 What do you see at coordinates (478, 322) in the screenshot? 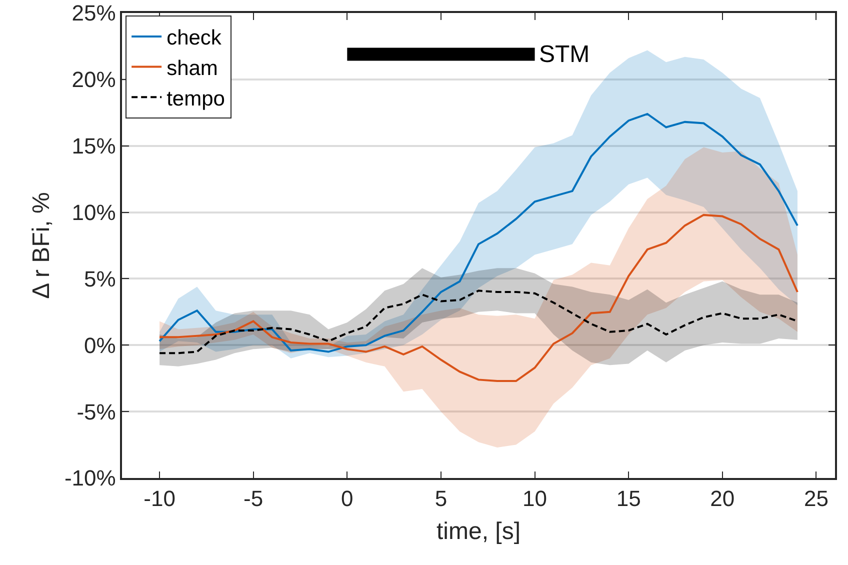
I see `line-series` at bounding box center [478, 322].